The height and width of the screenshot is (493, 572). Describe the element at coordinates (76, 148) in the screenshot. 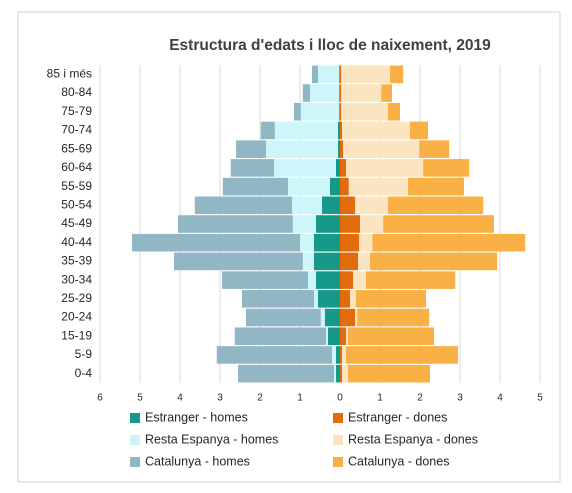

I see `y-tick-label: 65-69` at that location.